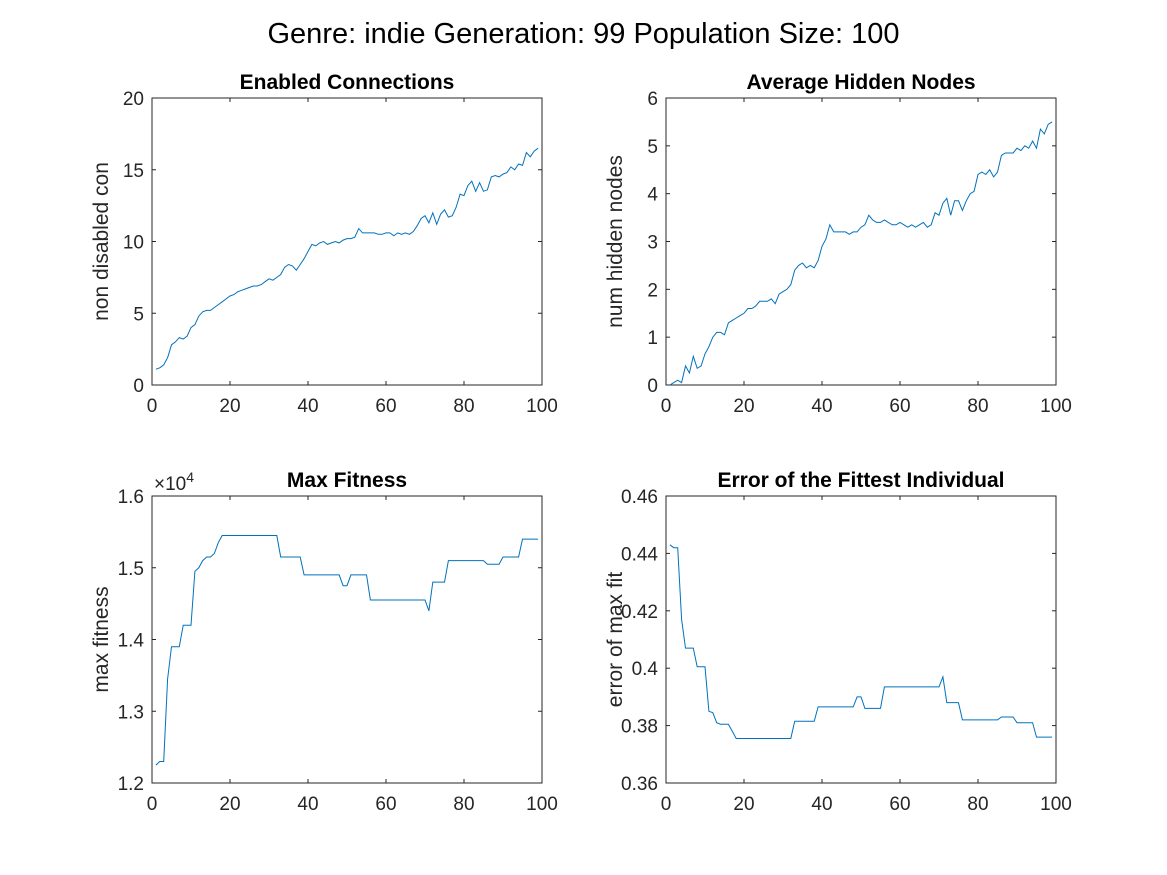 The image size is (1167, 875). I want to click on subplot-title: Error of the Fittest Individual, so click(860, 480).